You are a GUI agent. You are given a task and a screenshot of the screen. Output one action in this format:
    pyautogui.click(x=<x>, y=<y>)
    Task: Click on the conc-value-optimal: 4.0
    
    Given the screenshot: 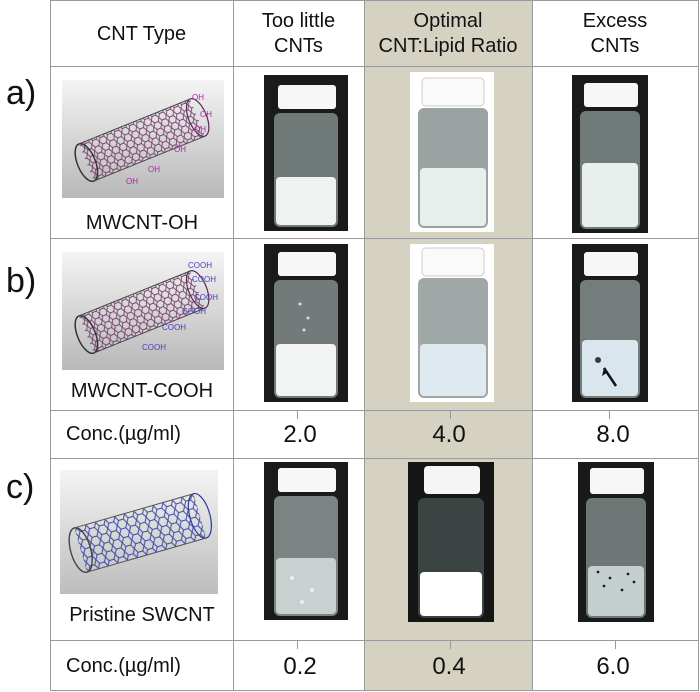 What is the action you would take?
    pyautogui.click(x=449, y=434)
    